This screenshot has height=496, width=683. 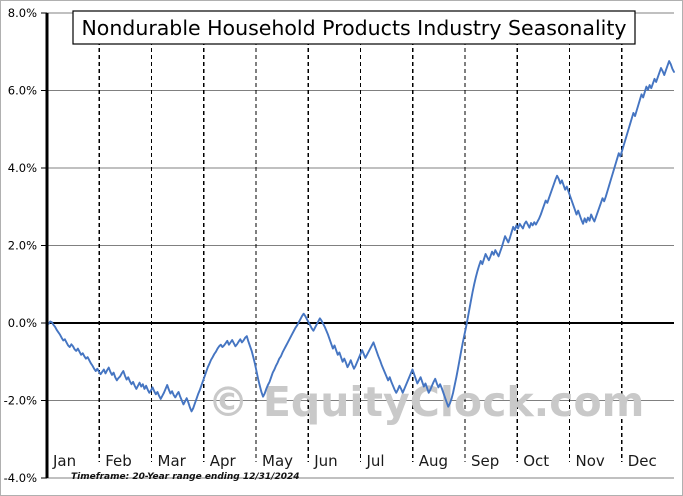 I want to click on y-tick-label: 8.0%, so click(x=22, y=13).